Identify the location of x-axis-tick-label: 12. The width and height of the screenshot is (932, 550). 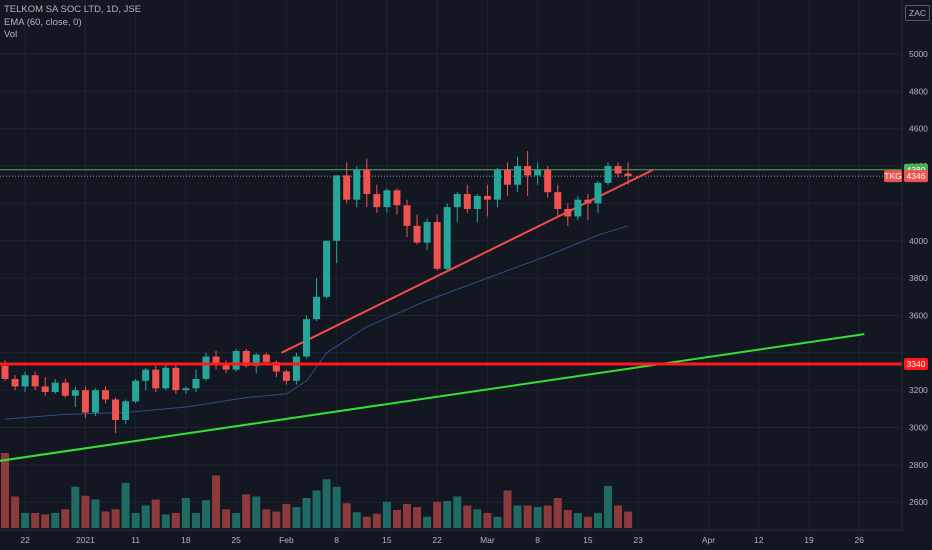
(759, 540).